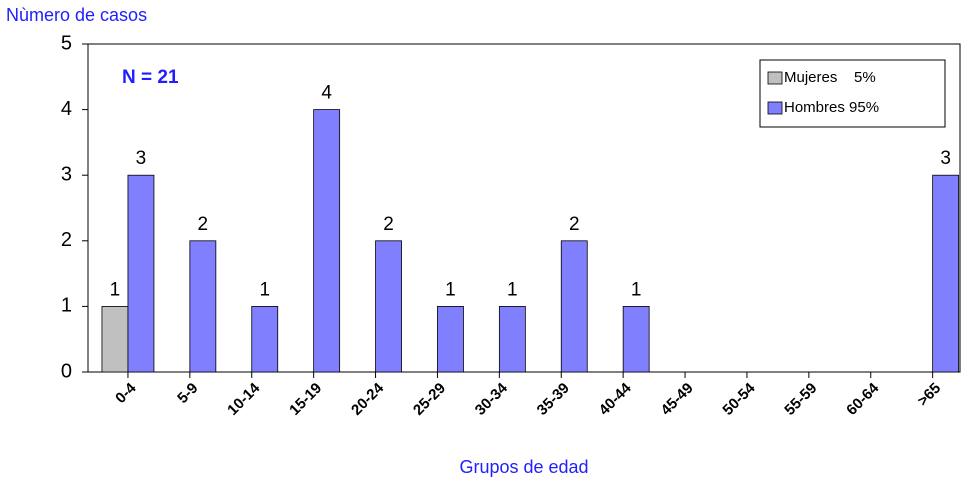  Describe the element at coordinates (66, 174) in the screenshot. I see `y-tick-label: 3` at that location.